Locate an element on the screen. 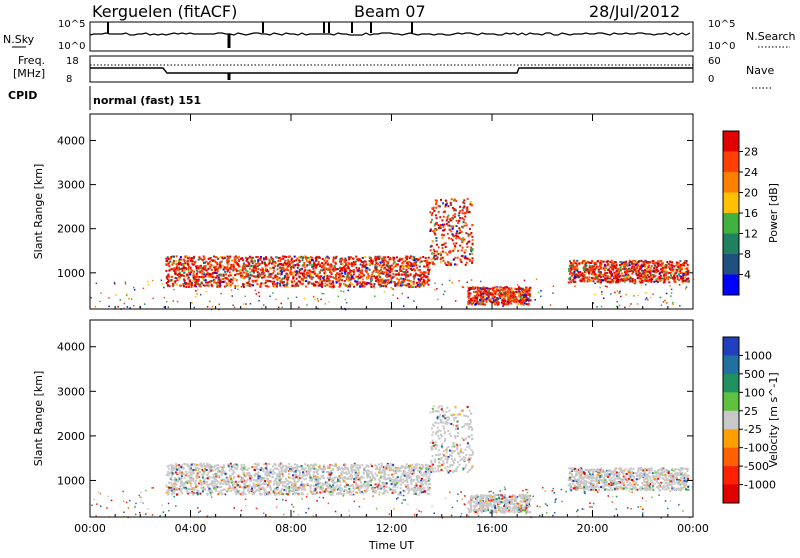 The width and height of the screenshot is (800, 558). freq-trace is located at coordinates (391, 72).